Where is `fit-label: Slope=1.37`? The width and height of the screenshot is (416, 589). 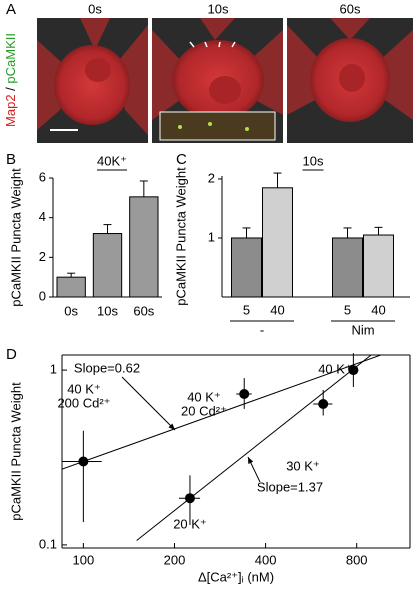
fit-label: Slope=1.37 is located at coordinates (290, 486).